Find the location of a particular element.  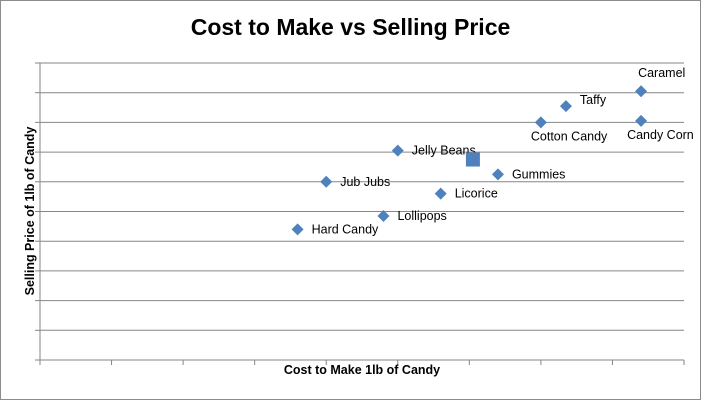

data-label: Jelly Beans is located at coordinates (444, 151).